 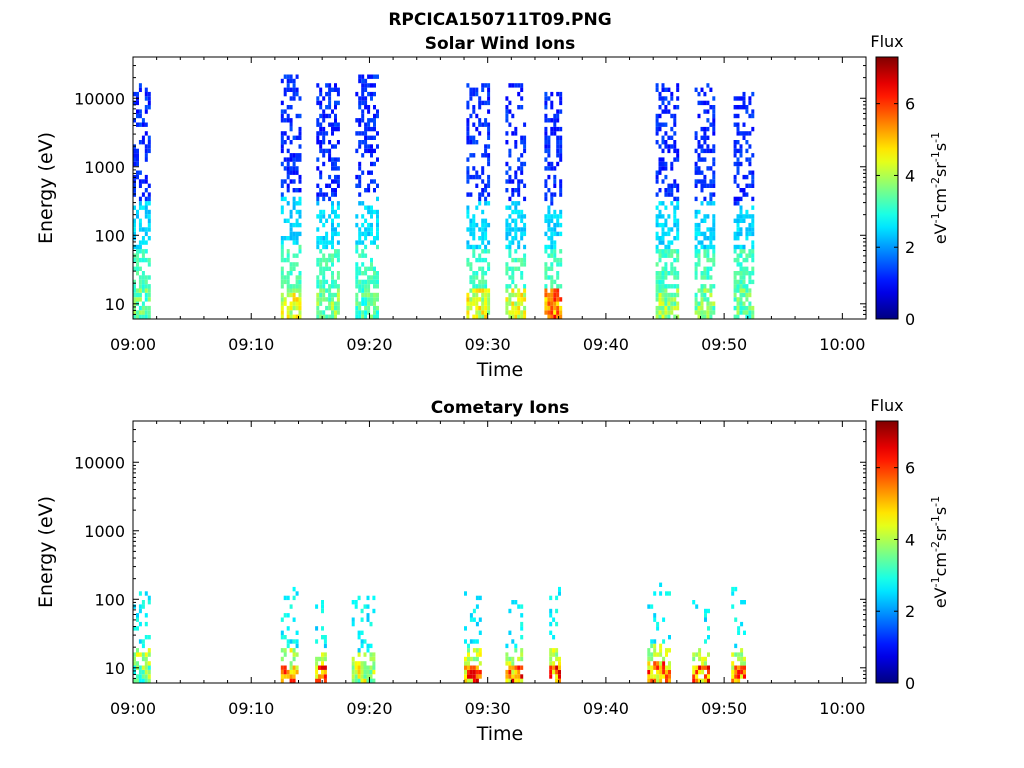 What do you see at coordinates (910, 247) in the screenshot?
I see `colorbar-tick-label: 2` at bounding box center [910, 247].